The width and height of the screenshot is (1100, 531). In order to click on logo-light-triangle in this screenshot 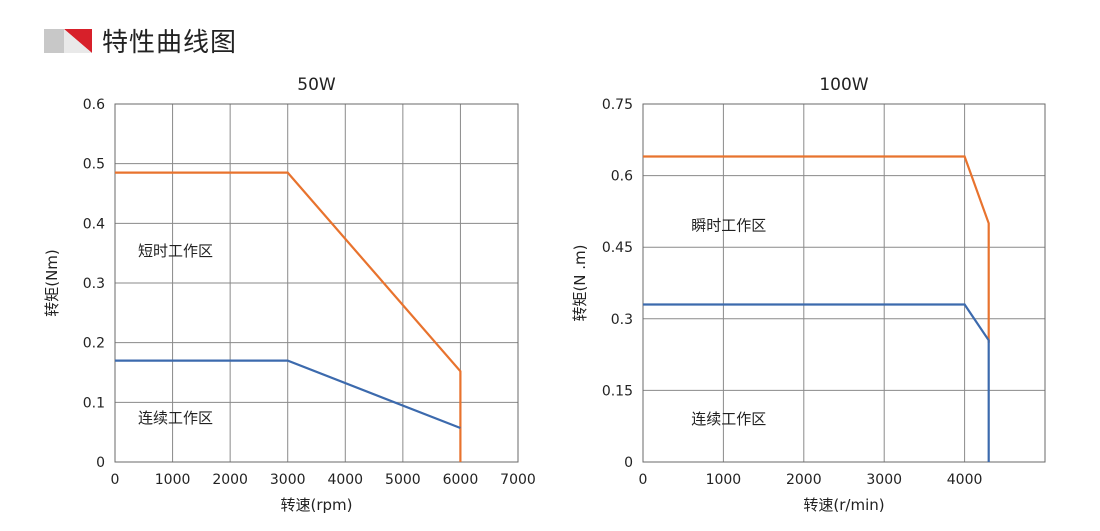, I will do `click(78, 41)`.